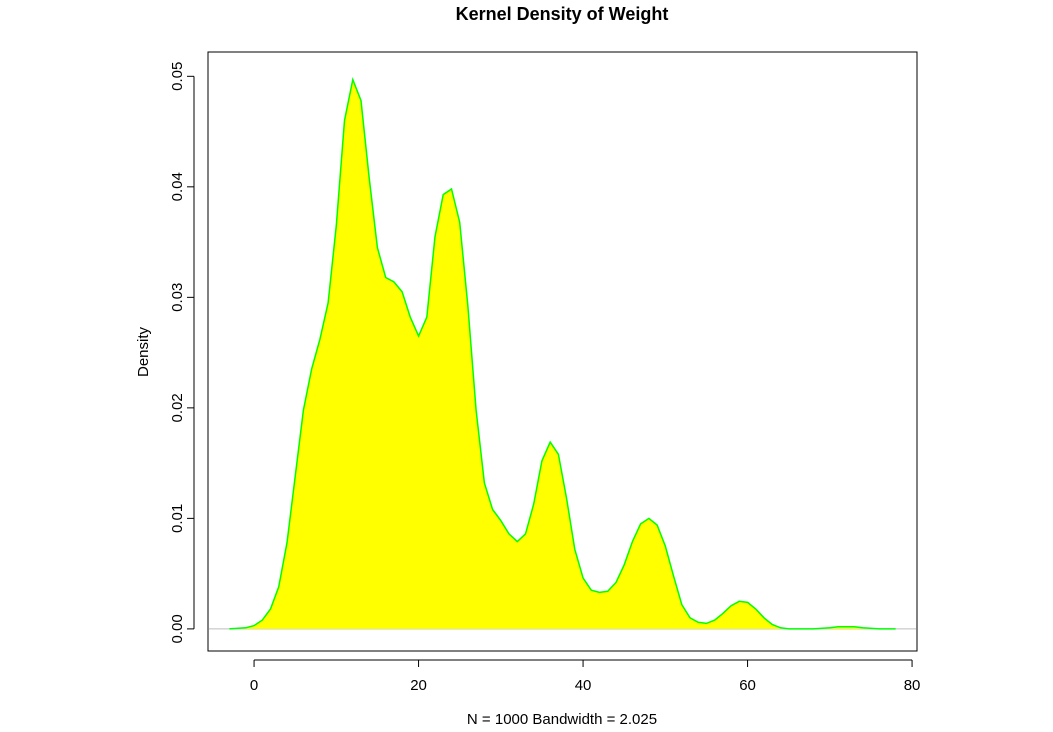 Image resolution: width=1053 pixels, height=732 pixels. What do you see at coordinates (177, 407) in the screenshot?
I see `y-tick-label: 0.02` at bounding box center [177, 407].